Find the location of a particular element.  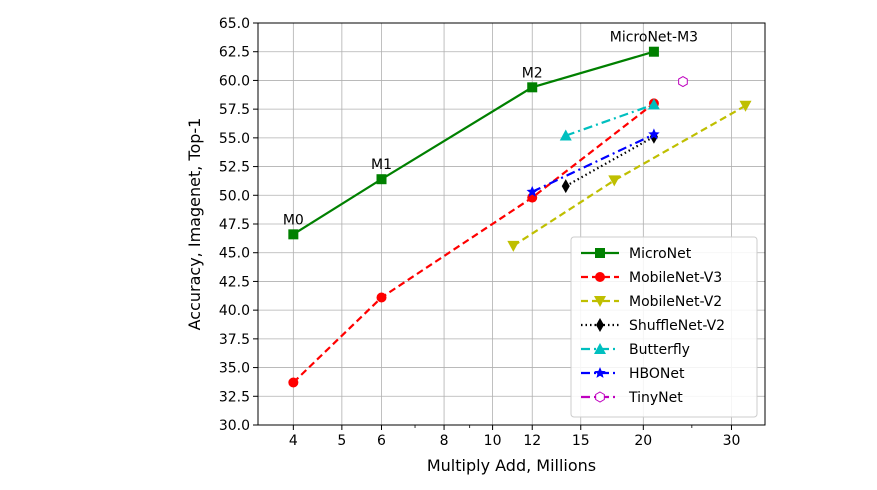

series-mobilenet-v2 is located at coordinates (629, 176).